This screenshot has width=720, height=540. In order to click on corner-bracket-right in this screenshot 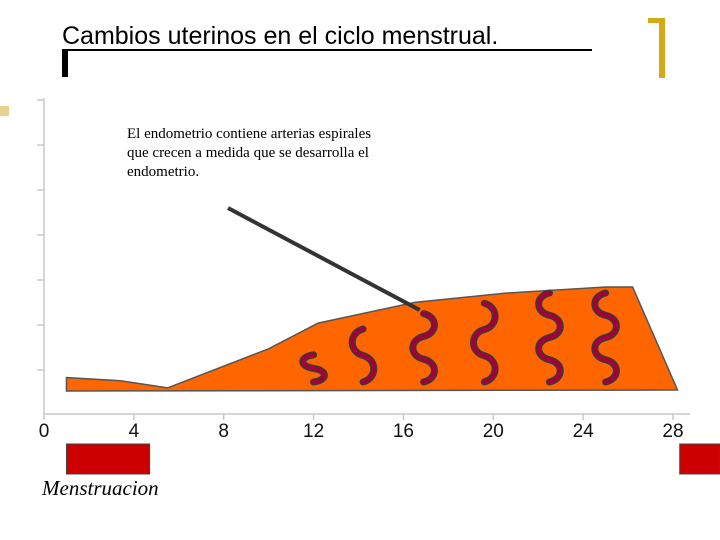, I will do `click(662, 48)`.